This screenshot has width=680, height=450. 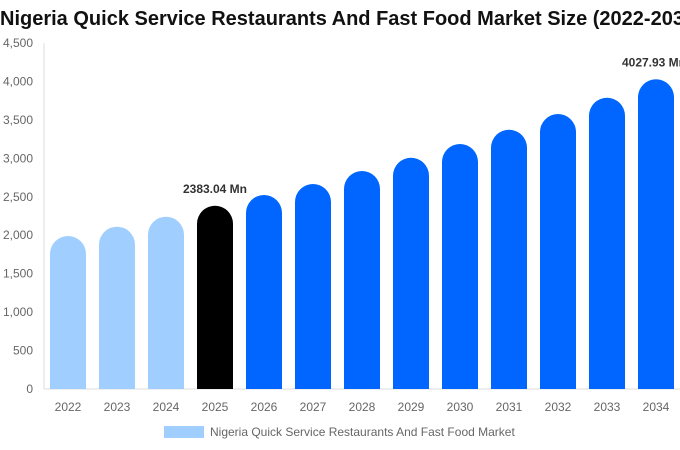 What do you see at coordinates (215, 297) in the screenshot?
I see `bar-2025` at bounding box center [215, 297].